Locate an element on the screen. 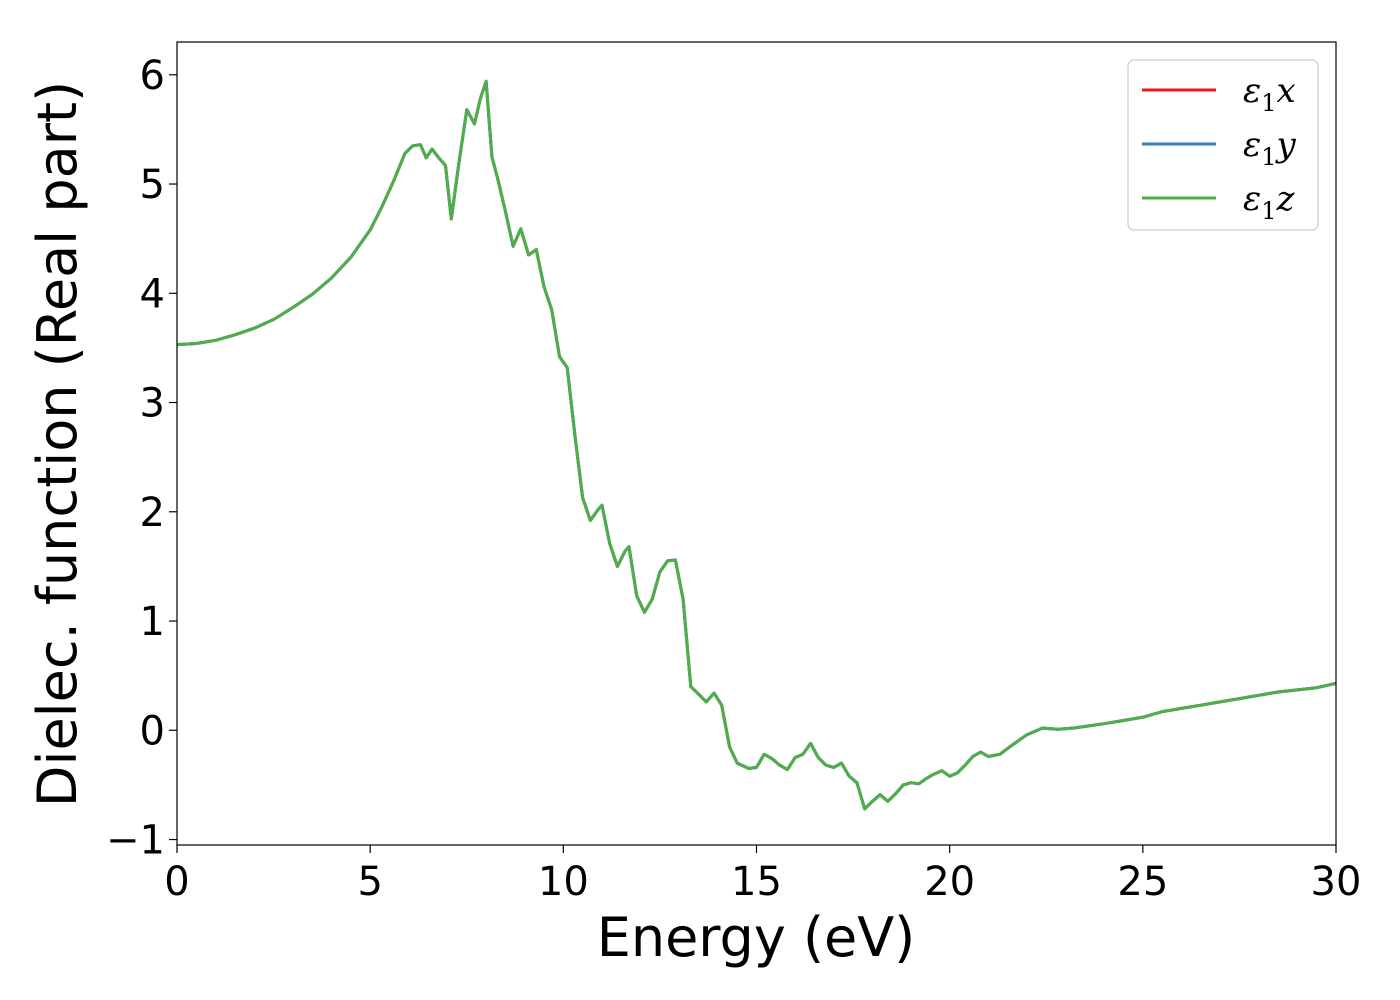 This screenshot has height=1000, width=1400. legend-entry: ε1z is located at coordinates (1269, 202).